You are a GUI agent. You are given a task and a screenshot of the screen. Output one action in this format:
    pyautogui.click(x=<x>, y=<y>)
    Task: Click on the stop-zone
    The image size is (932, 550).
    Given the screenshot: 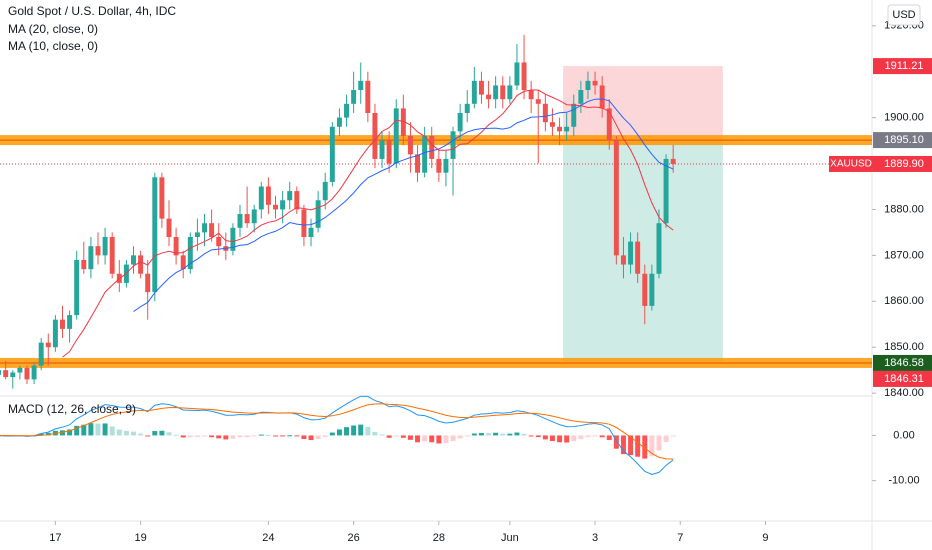 What is the action you would take?
    pyautogui.click(x=643, y=104)
    